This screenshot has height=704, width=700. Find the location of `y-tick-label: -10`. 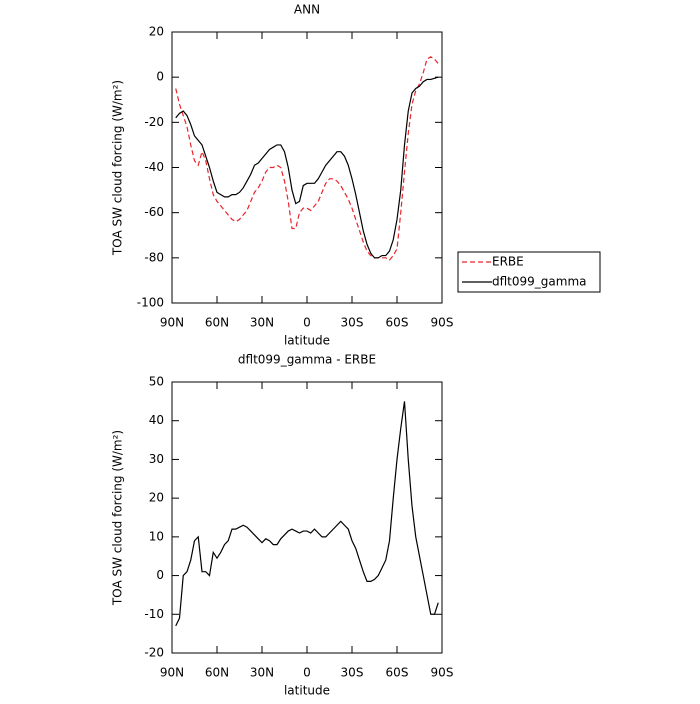

y-tick-label: -10 is located at coordinates (154, 614).